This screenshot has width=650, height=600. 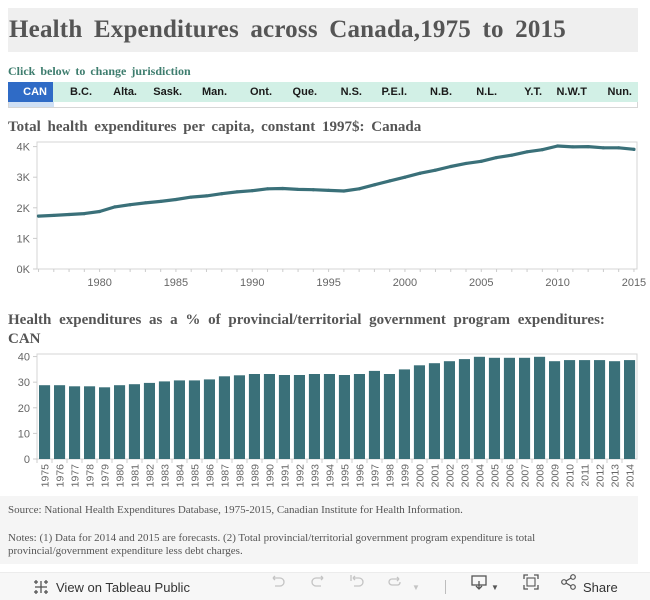 What do you see at coordinates (419, 412) in the screenshot?
I see `bar-2000` at bounding box center [419, 412].